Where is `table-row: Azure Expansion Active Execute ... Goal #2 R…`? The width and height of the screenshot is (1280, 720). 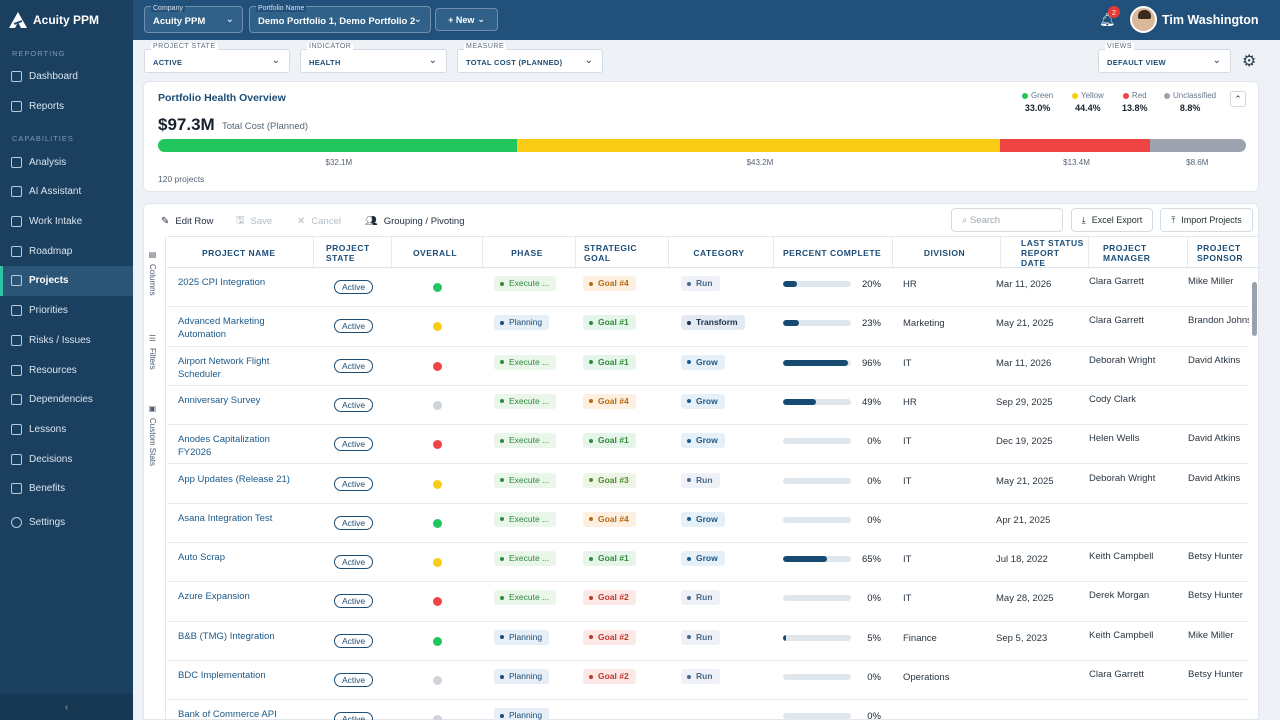
table-row: Azure Expansion Active Execute ... Goal #2 R… is located at coordinates (708, 602).